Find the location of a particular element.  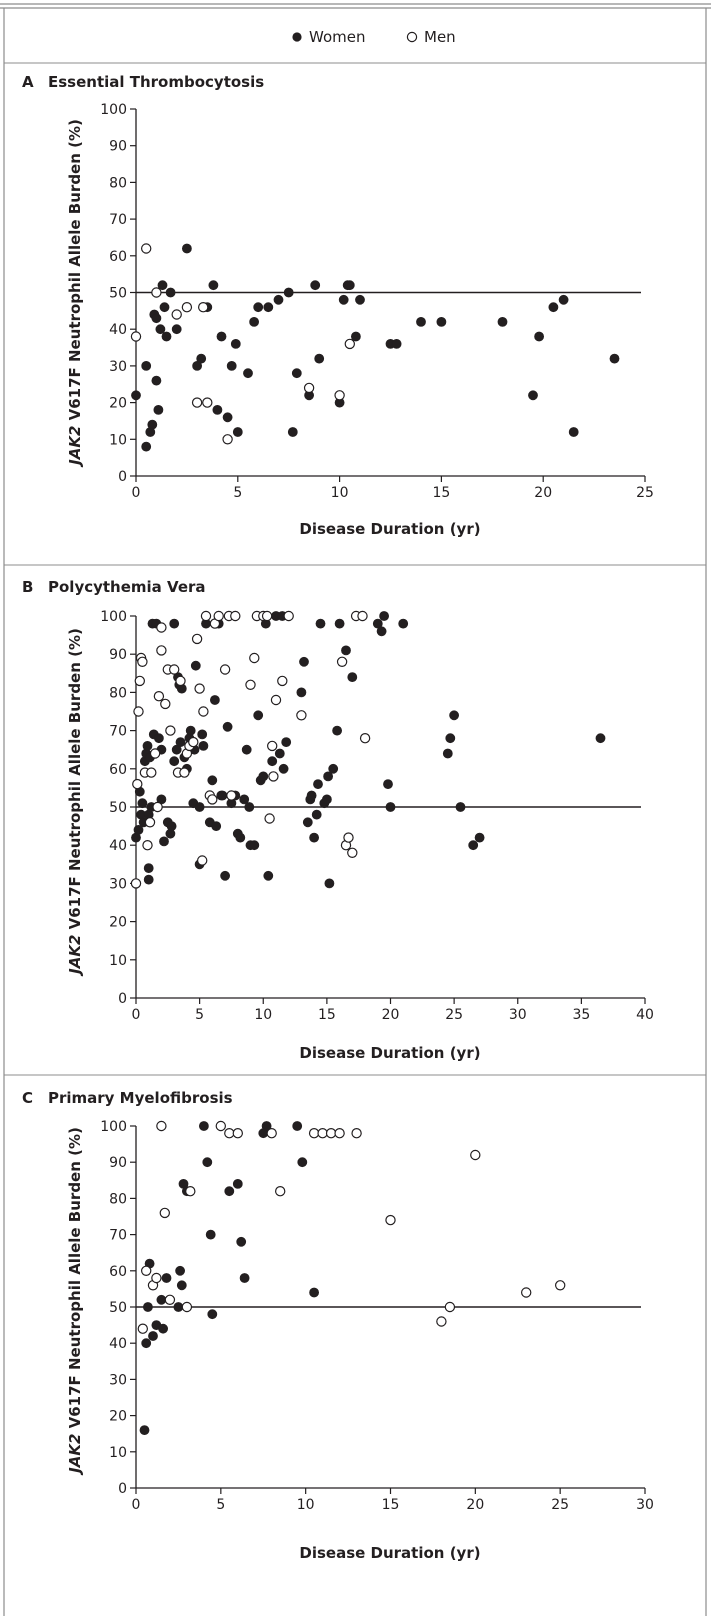

panel-b-letter: B is located at coordinates (27, 587).